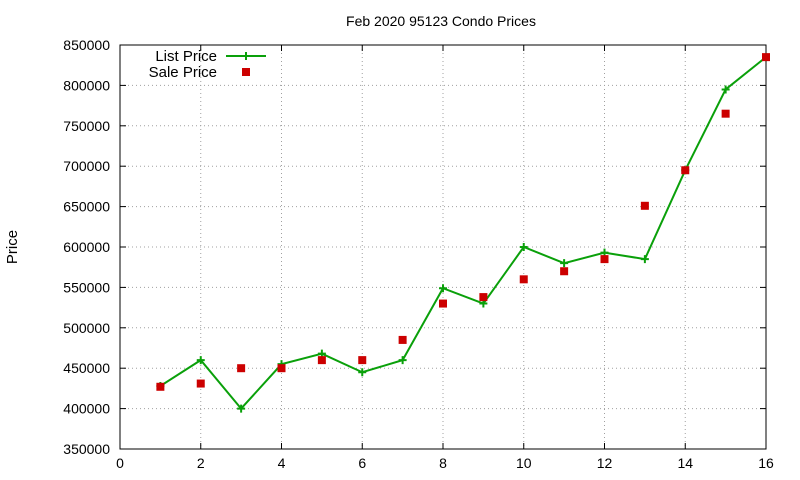 This screenshot has width=800, height=480. I want to click on x-tick-label-2: 4, so click(282, 463).